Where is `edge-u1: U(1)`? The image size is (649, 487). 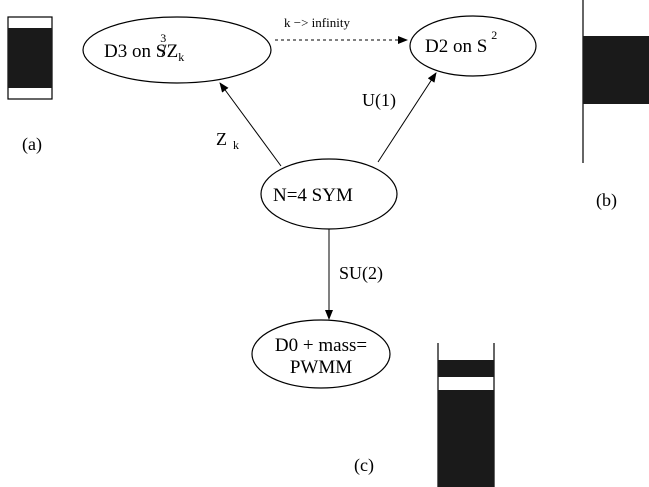
edge-u1: U(1) is located at coordinates (399, 117).